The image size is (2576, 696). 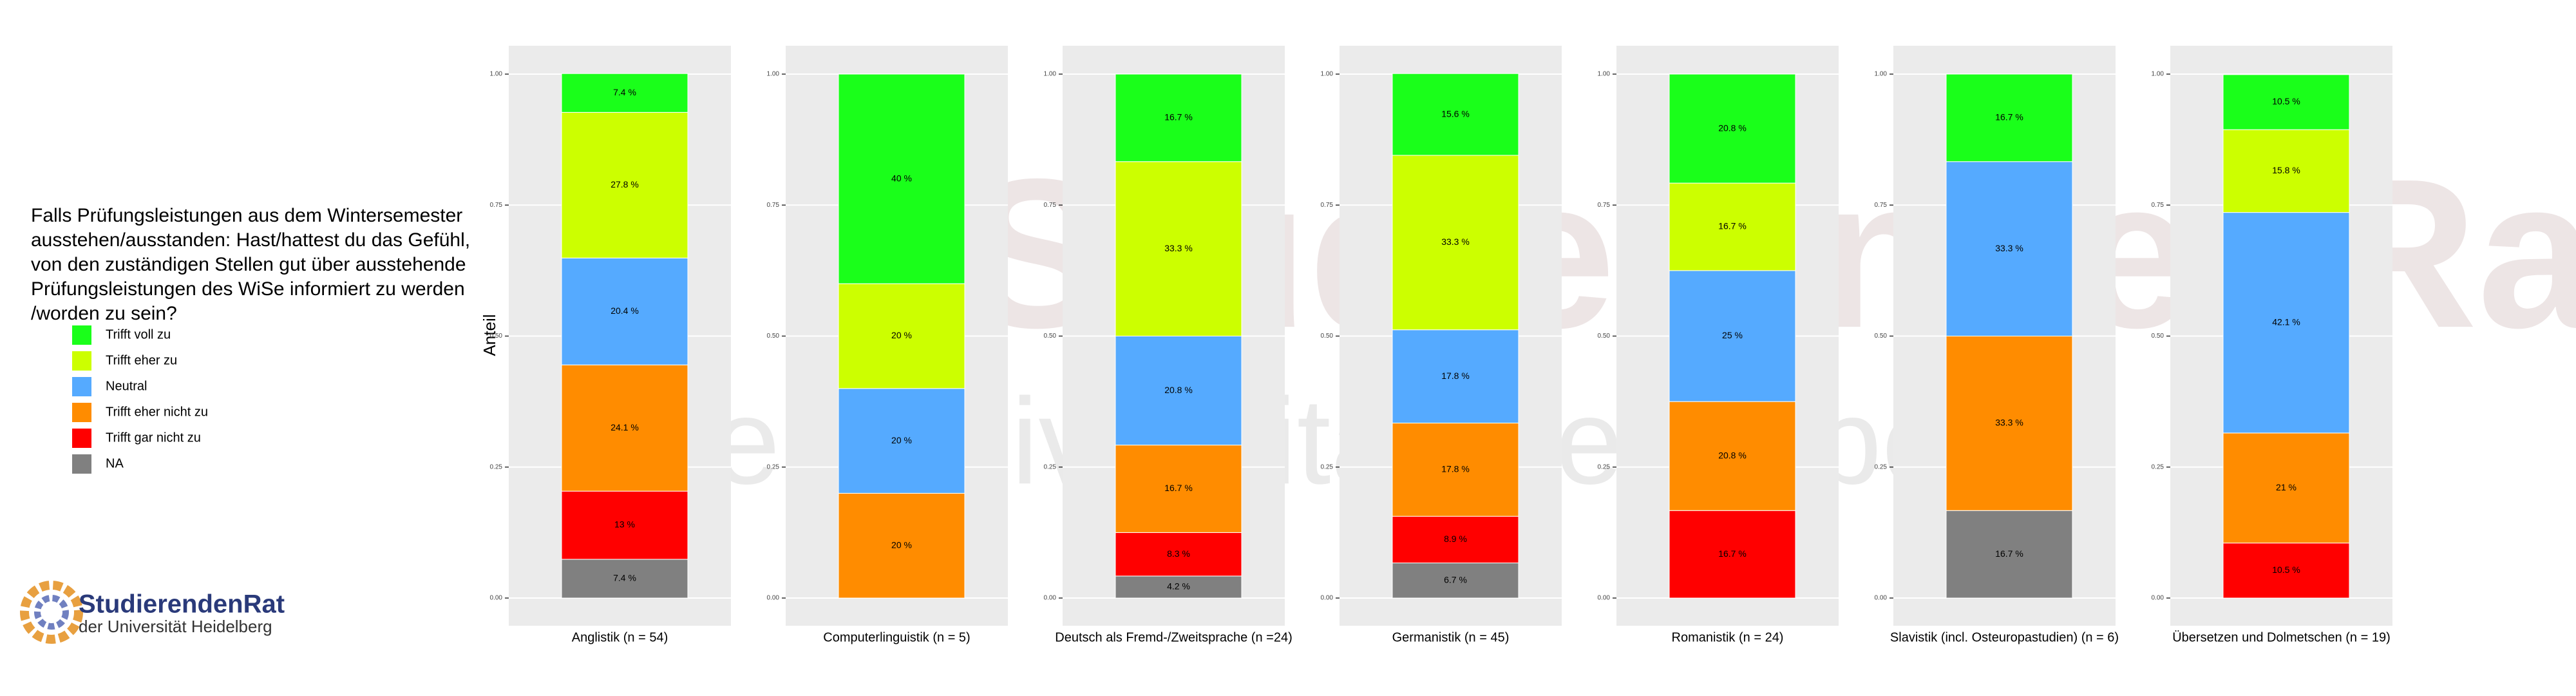 I want to click on data-label: 8.9 %, so click(x=1455, y=539).